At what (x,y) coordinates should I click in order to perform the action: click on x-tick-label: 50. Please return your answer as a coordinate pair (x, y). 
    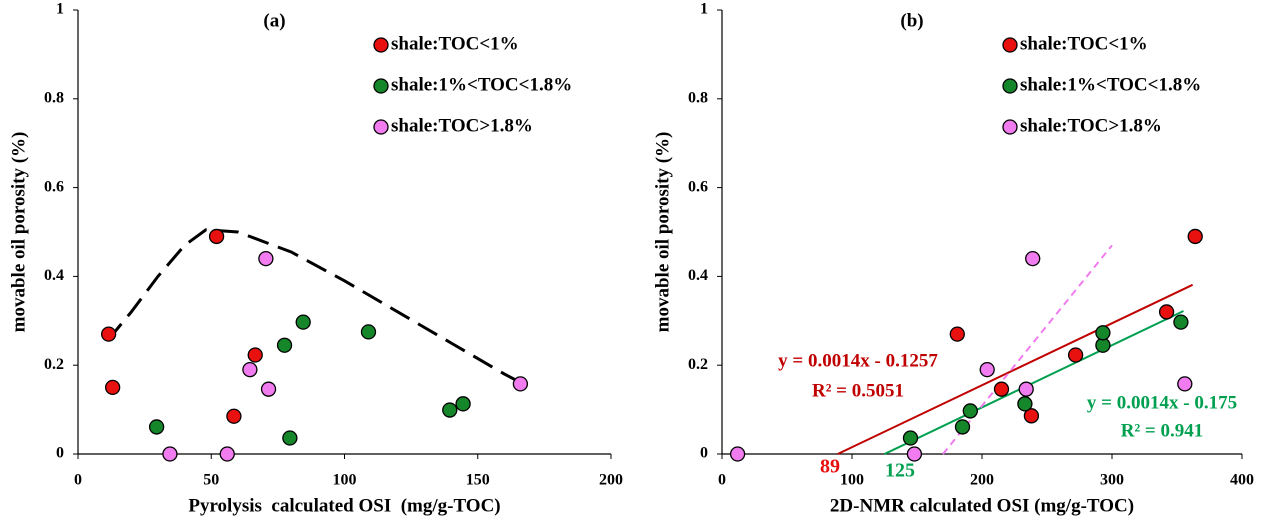
    Looking at the image, I should click on (211, 480).